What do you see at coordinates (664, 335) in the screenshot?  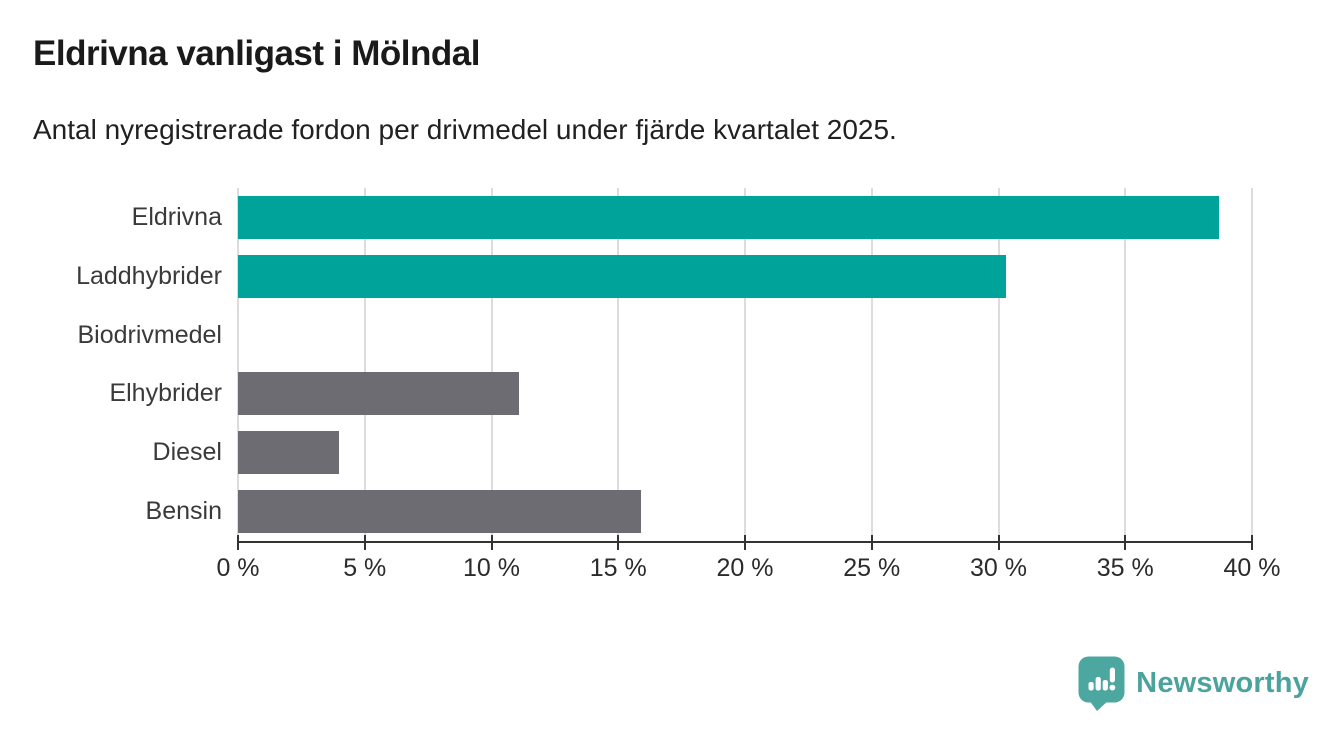 I see `bar-row: Biodrivmedel` at bounding box center [664, 335].